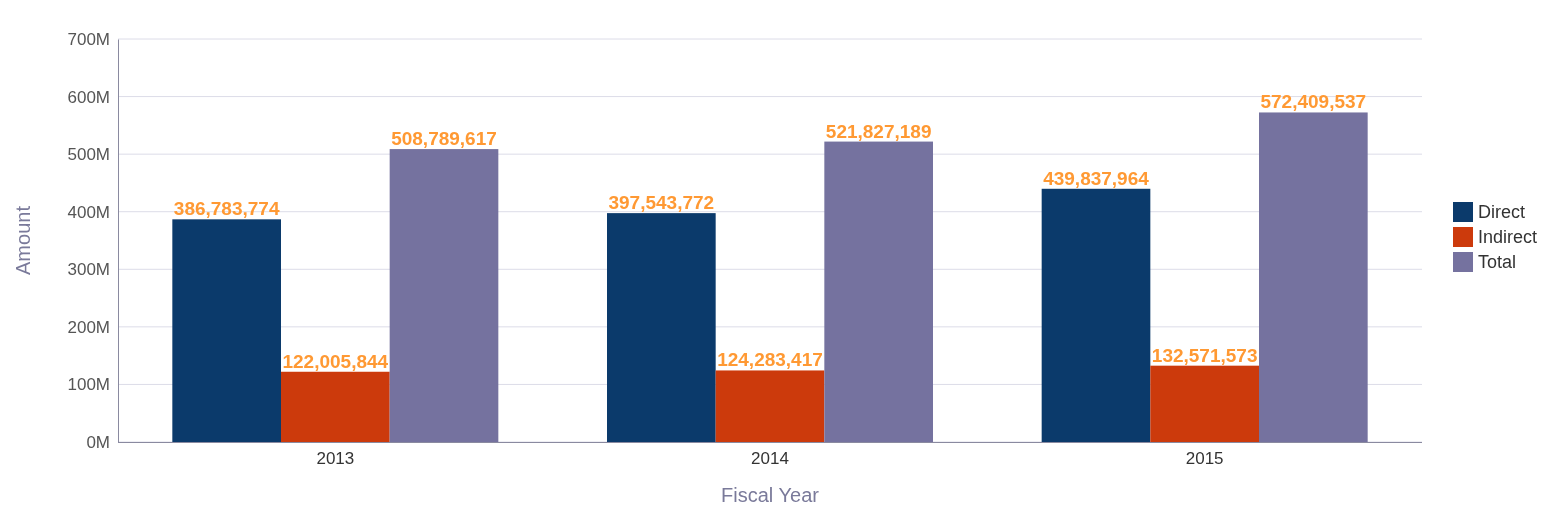  Describe the element at coordinates (770, 459) in the screenshot. I see `x-tick-label: 2014` at that location.